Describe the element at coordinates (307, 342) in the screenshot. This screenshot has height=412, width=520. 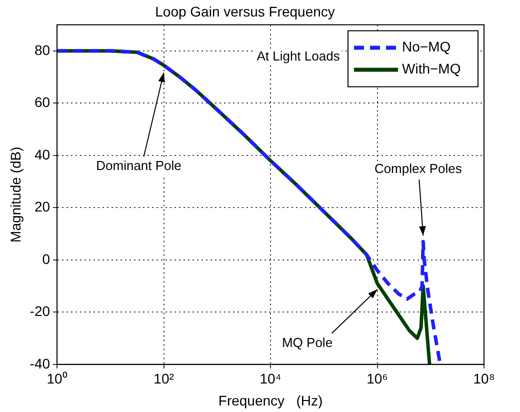
I see `annotation: MQ Pole` at that location.